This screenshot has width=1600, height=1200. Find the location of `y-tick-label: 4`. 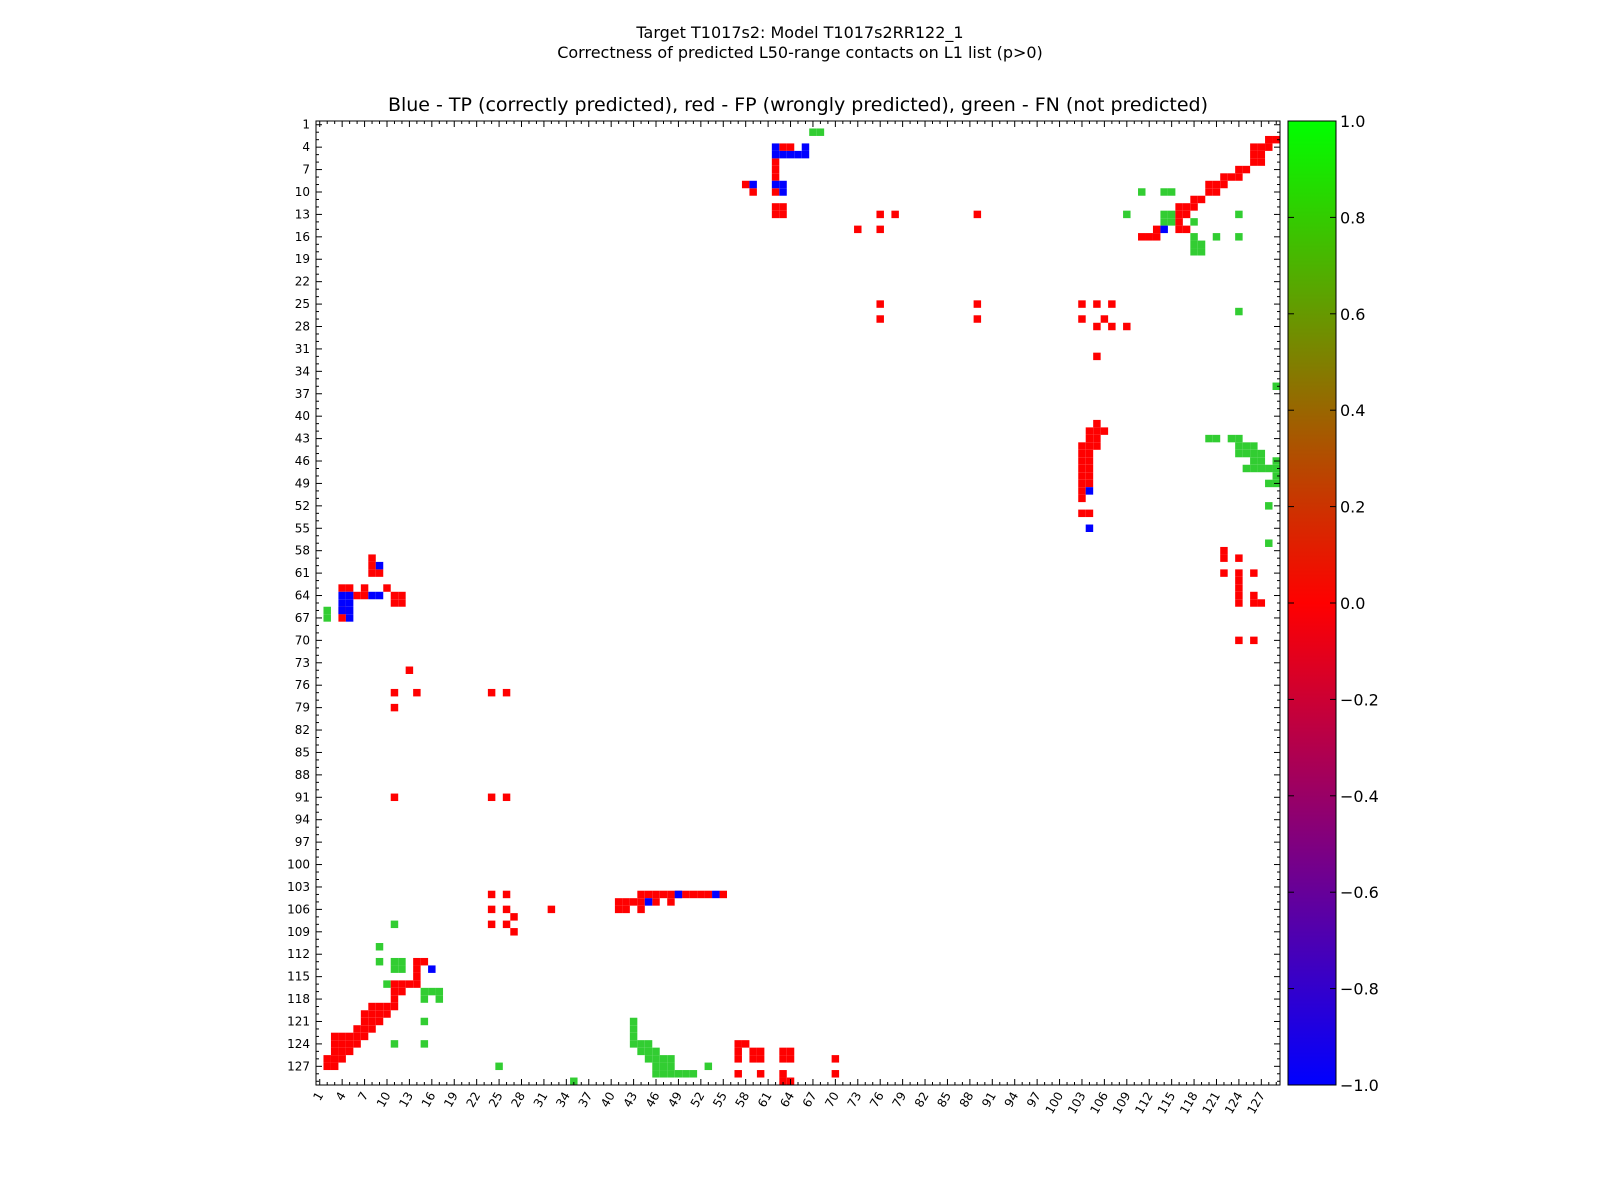

y-tick-label: 4 is located at coordinates (306, 147).